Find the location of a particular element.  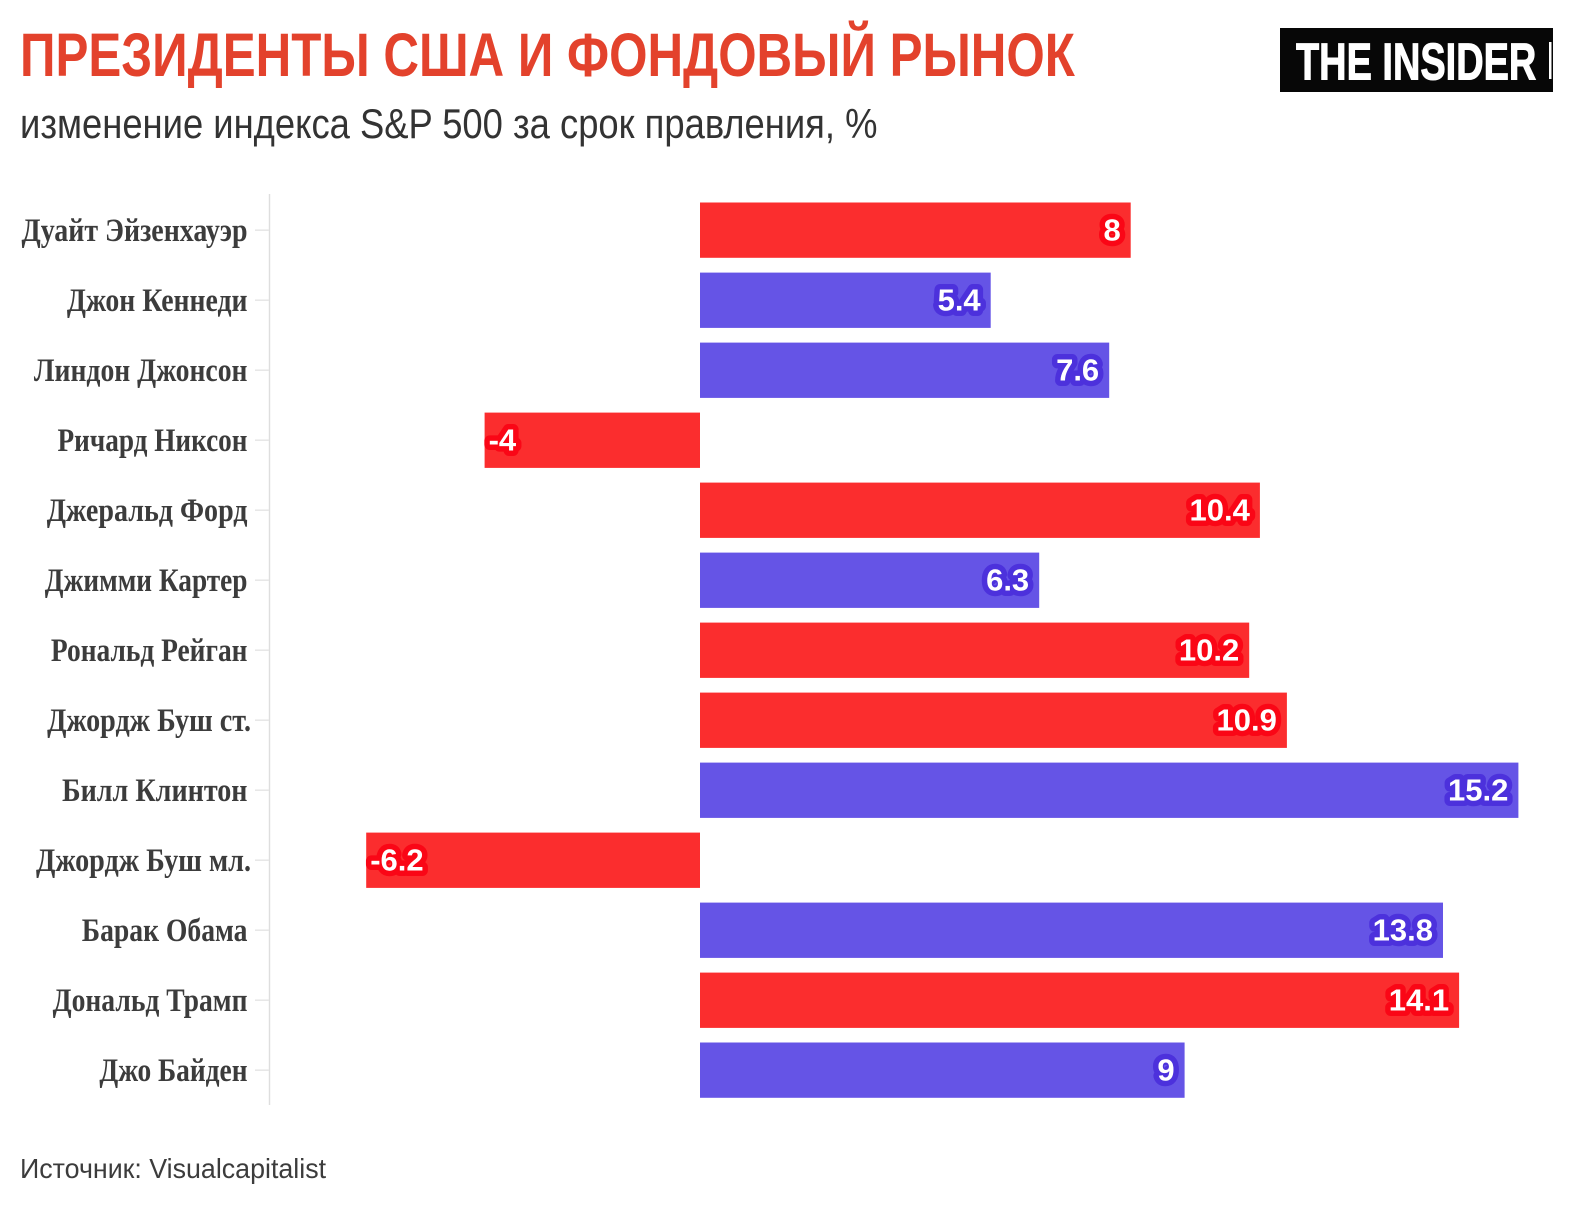

svg-text: Дуайт Эйзенхауэр is located at coordinates (135, 231).